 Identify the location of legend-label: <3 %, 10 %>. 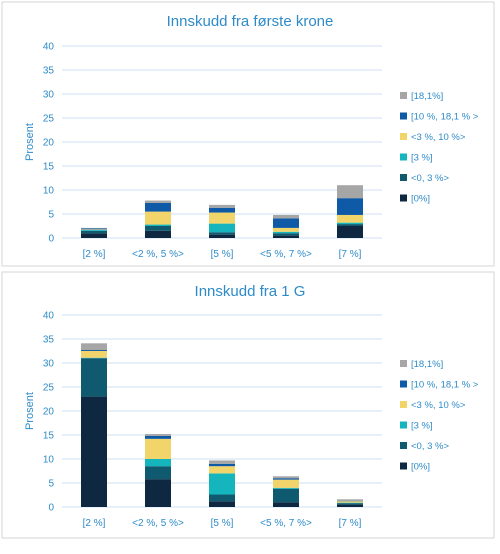
(438, 405).